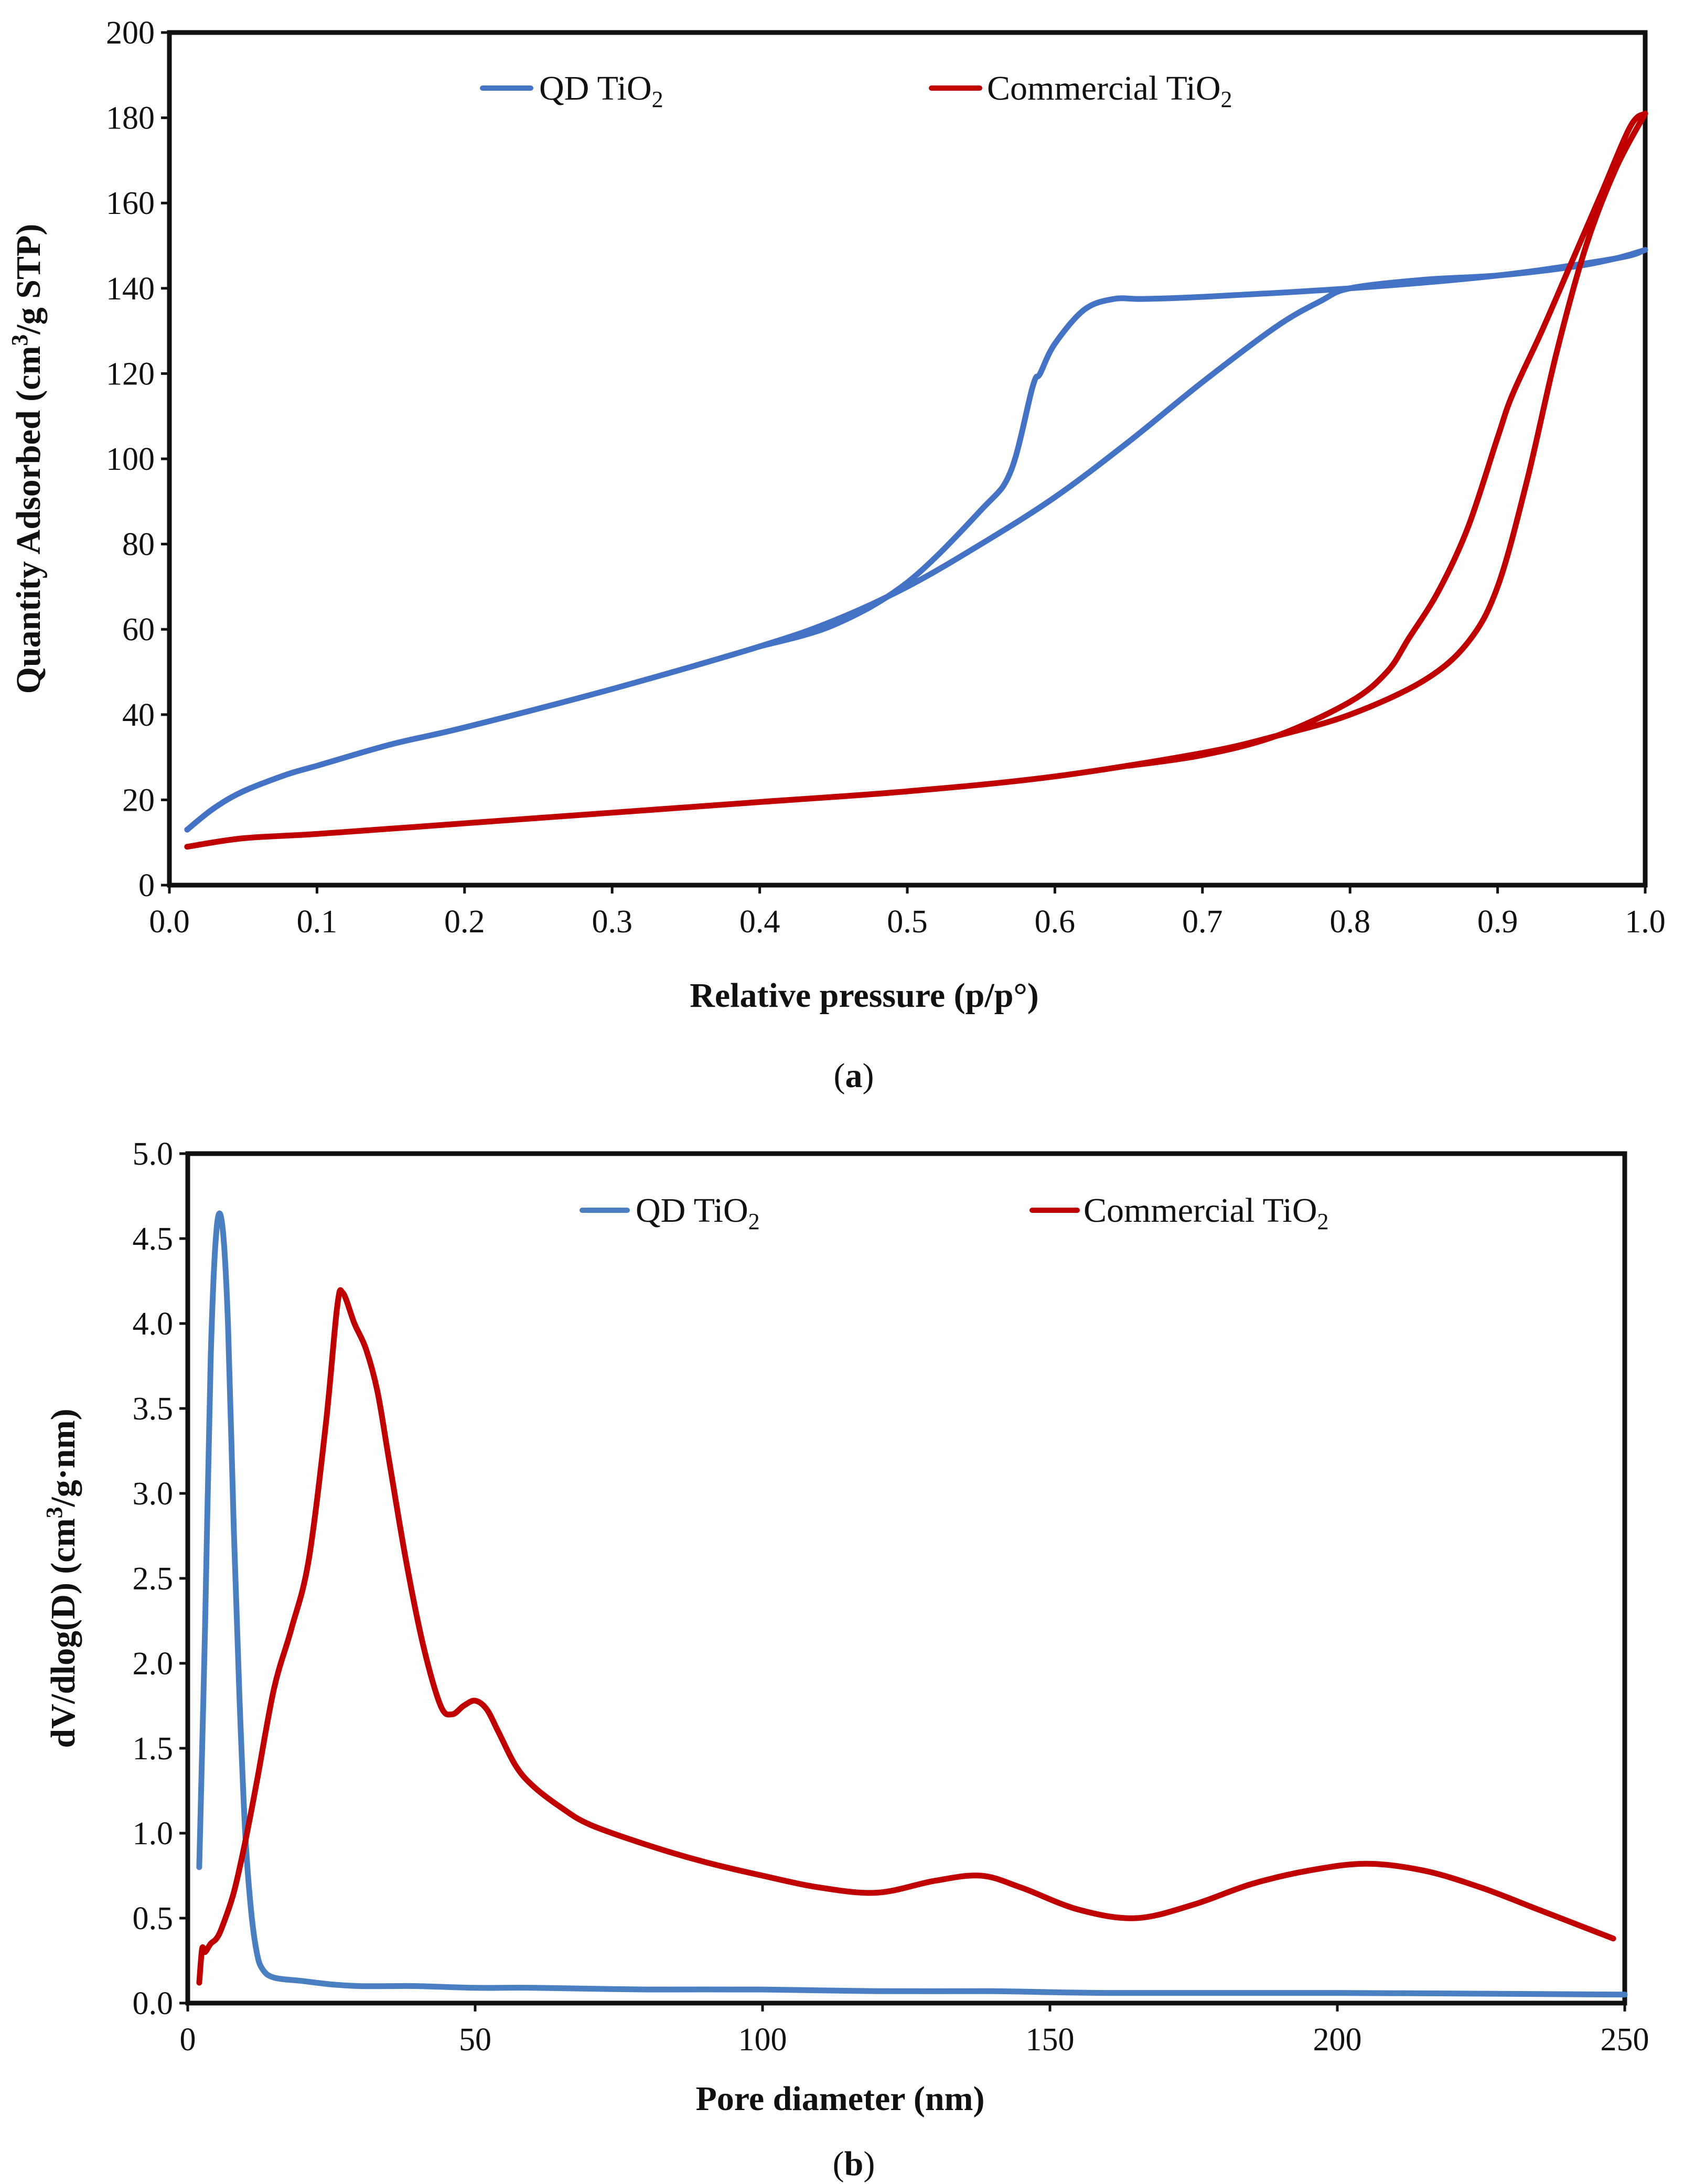  I want to click on chart-b-x-tick-label: 100, so click(762, 2040).